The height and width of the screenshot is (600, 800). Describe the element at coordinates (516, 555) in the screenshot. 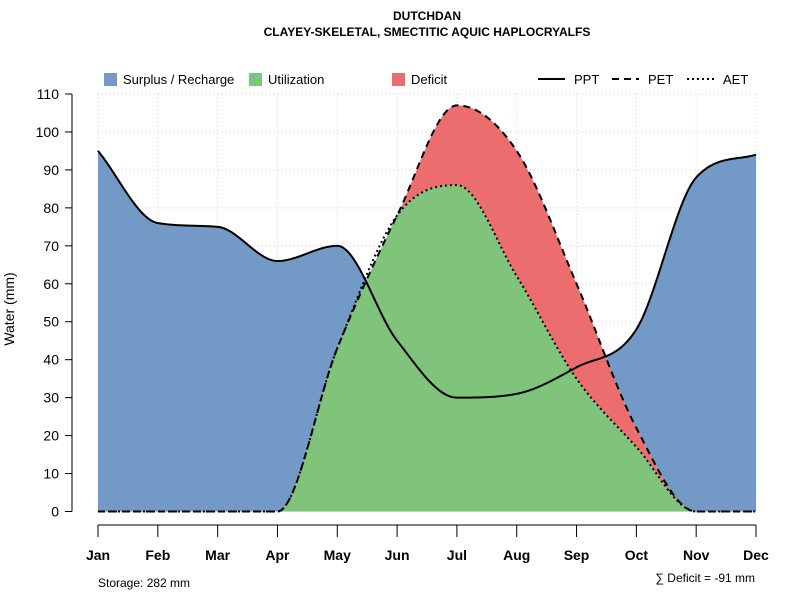

I see `x-tick-label-aug: Aug` at that location.